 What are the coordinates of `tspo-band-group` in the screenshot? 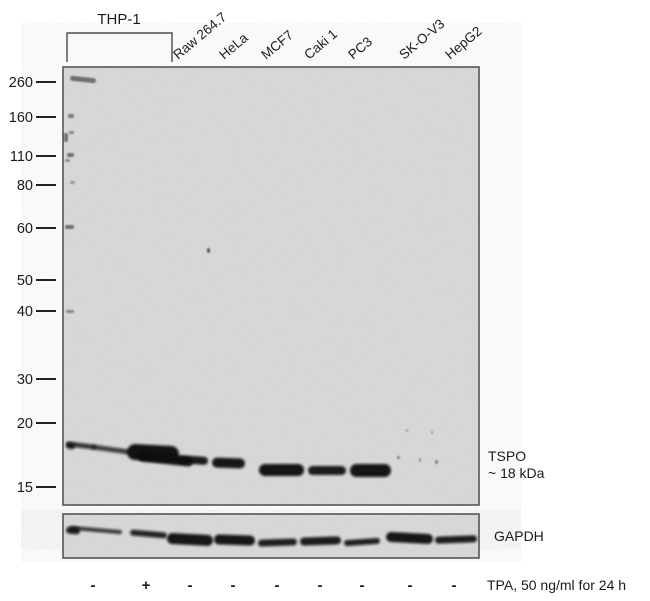 It's located at (228, 459).